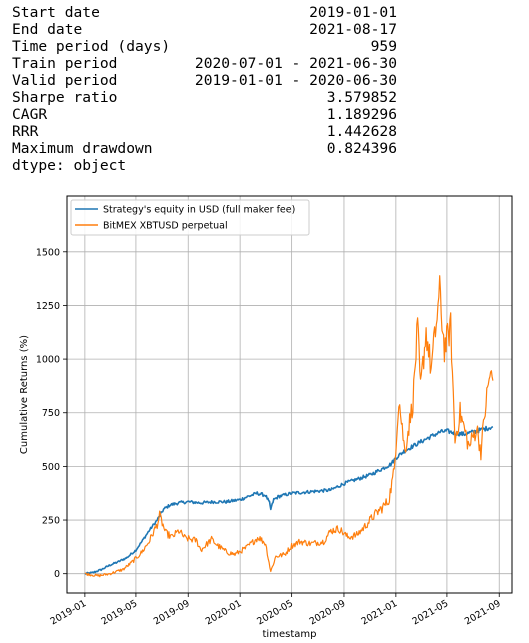 The height and width of the screenshot is (643, 529). Describe the element at coordinates (361, 131) in the screenshot. I see `stat-value: 1.442628` at that location.